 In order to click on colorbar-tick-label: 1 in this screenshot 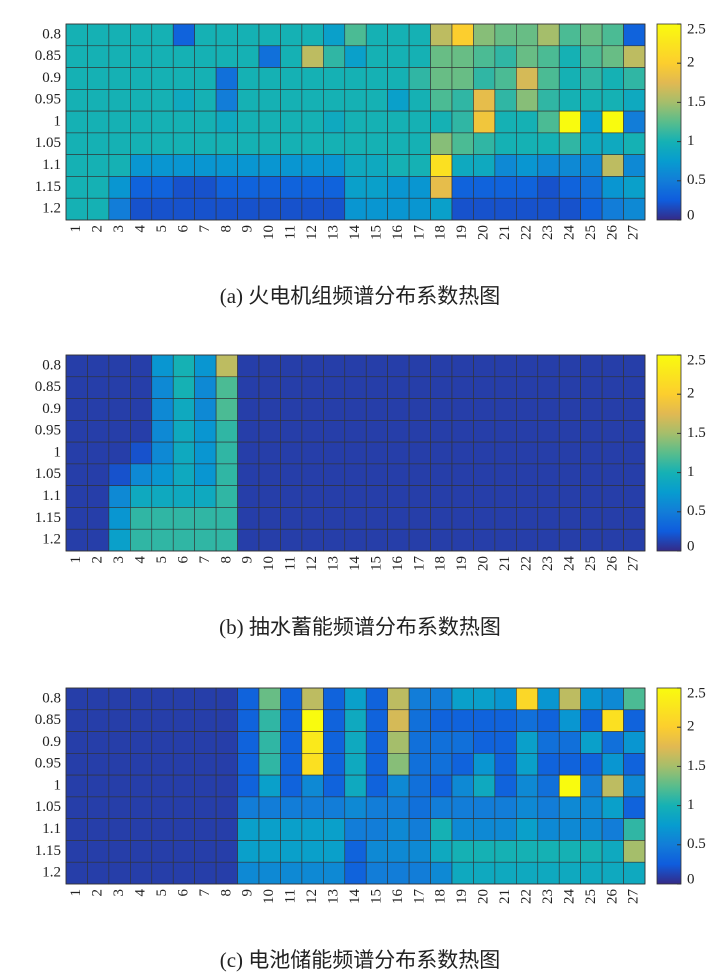, I will do `click(691, 805)`.